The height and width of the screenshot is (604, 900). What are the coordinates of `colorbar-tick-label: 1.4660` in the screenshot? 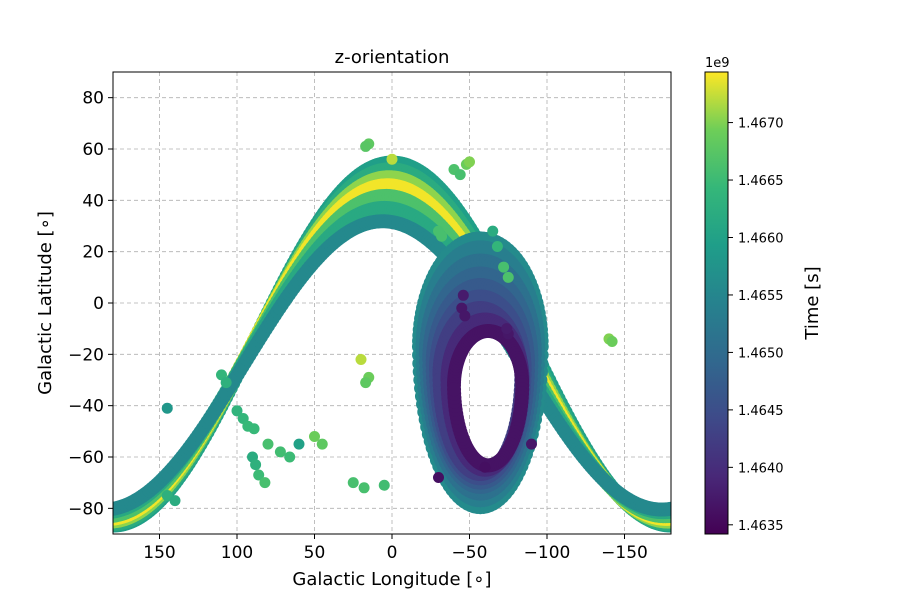 It's located at (761, 238).